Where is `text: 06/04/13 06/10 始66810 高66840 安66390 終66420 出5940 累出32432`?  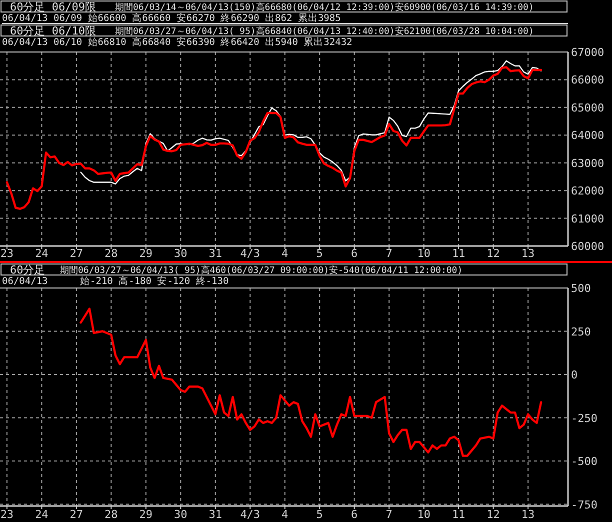
text: 06/04/13 06/10 始66810 高66840 安66390 終66420 出5940 累出32432 is located at coordinates (177, 42).